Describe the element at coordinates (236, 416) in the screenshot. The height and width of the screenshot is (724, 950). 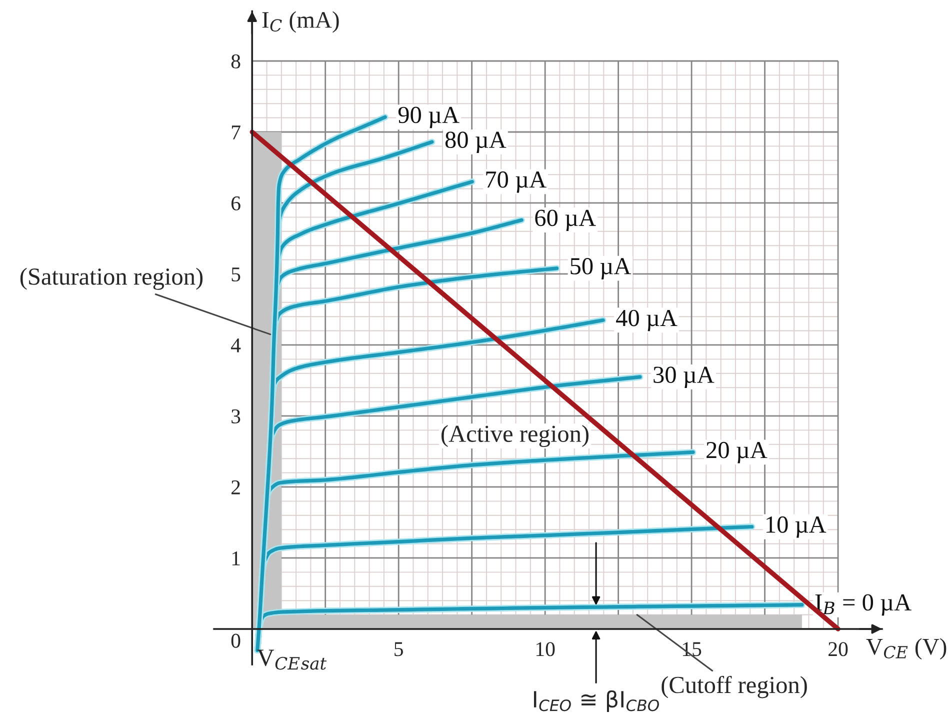
I see `y-tick-label: 3` at that location.